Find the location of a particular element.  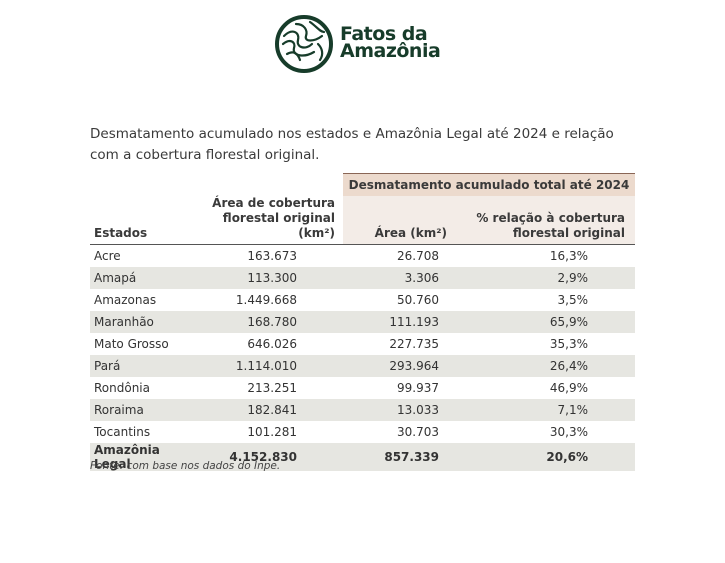

cell: 163.673 is located at coordinates (272, 256).